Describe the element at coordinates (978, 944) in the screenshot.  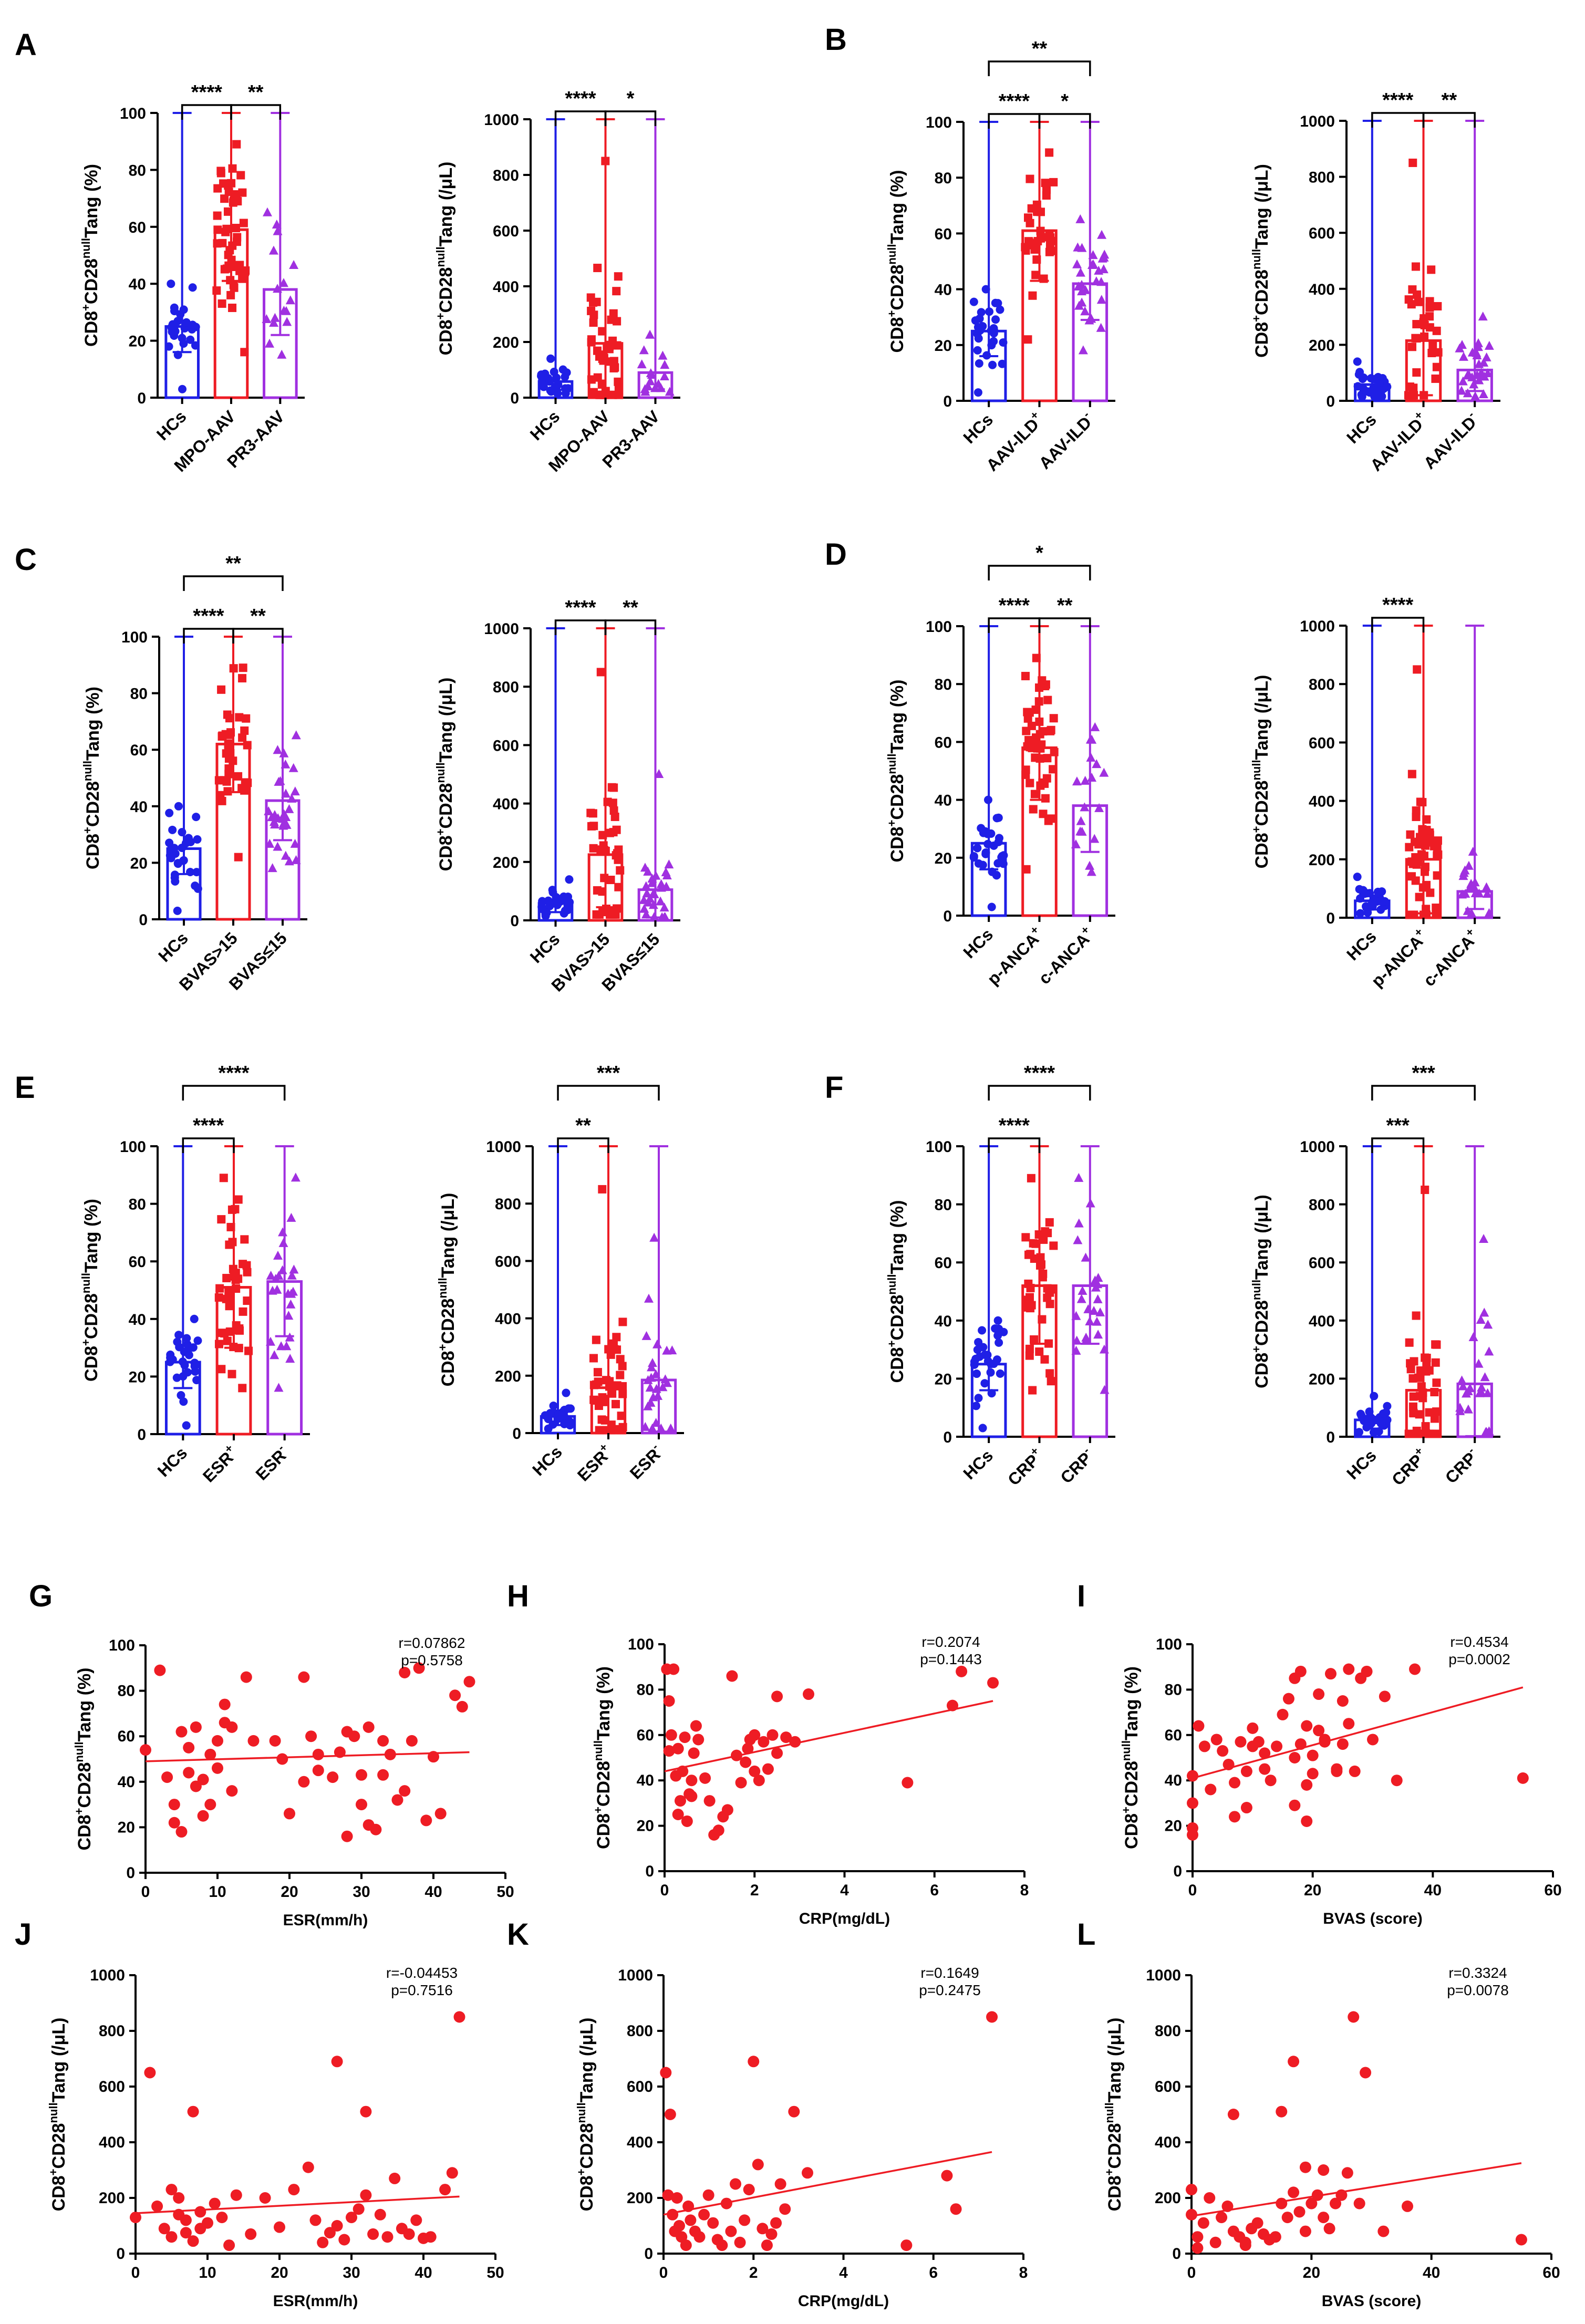
I see `category-label: HCs` at that location.